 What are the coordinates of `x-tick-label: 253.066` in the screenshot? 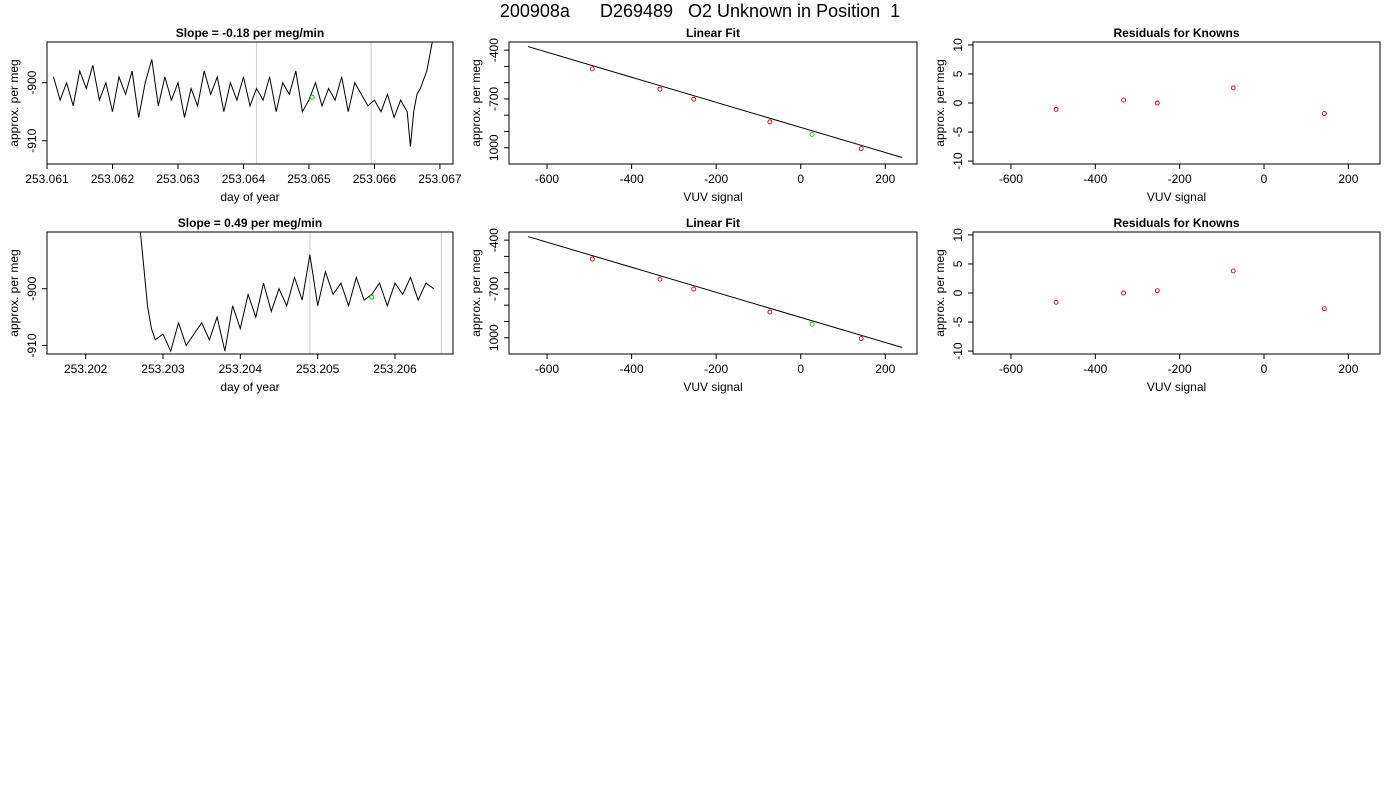 It's located at (375, 179).